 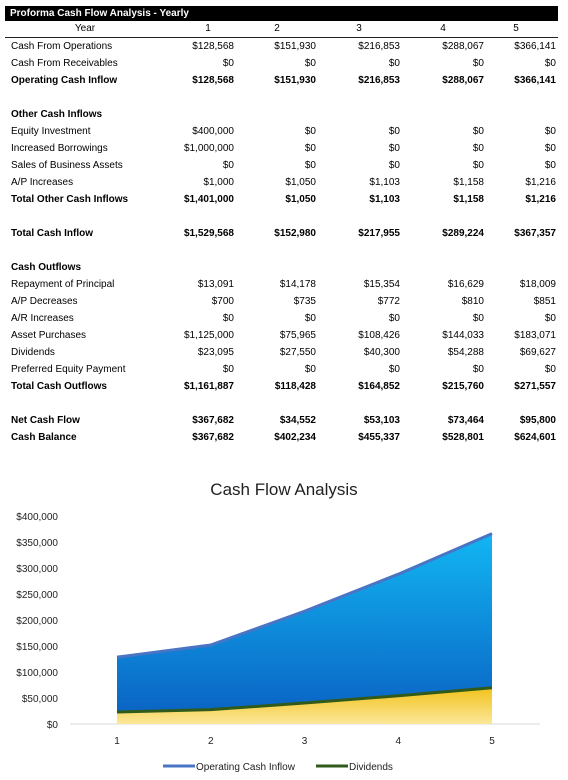 What do you see at coordinates (540, 182) in the screenshot?
I see `row-value-cell: $1,216` at bounding box center [540, 182].